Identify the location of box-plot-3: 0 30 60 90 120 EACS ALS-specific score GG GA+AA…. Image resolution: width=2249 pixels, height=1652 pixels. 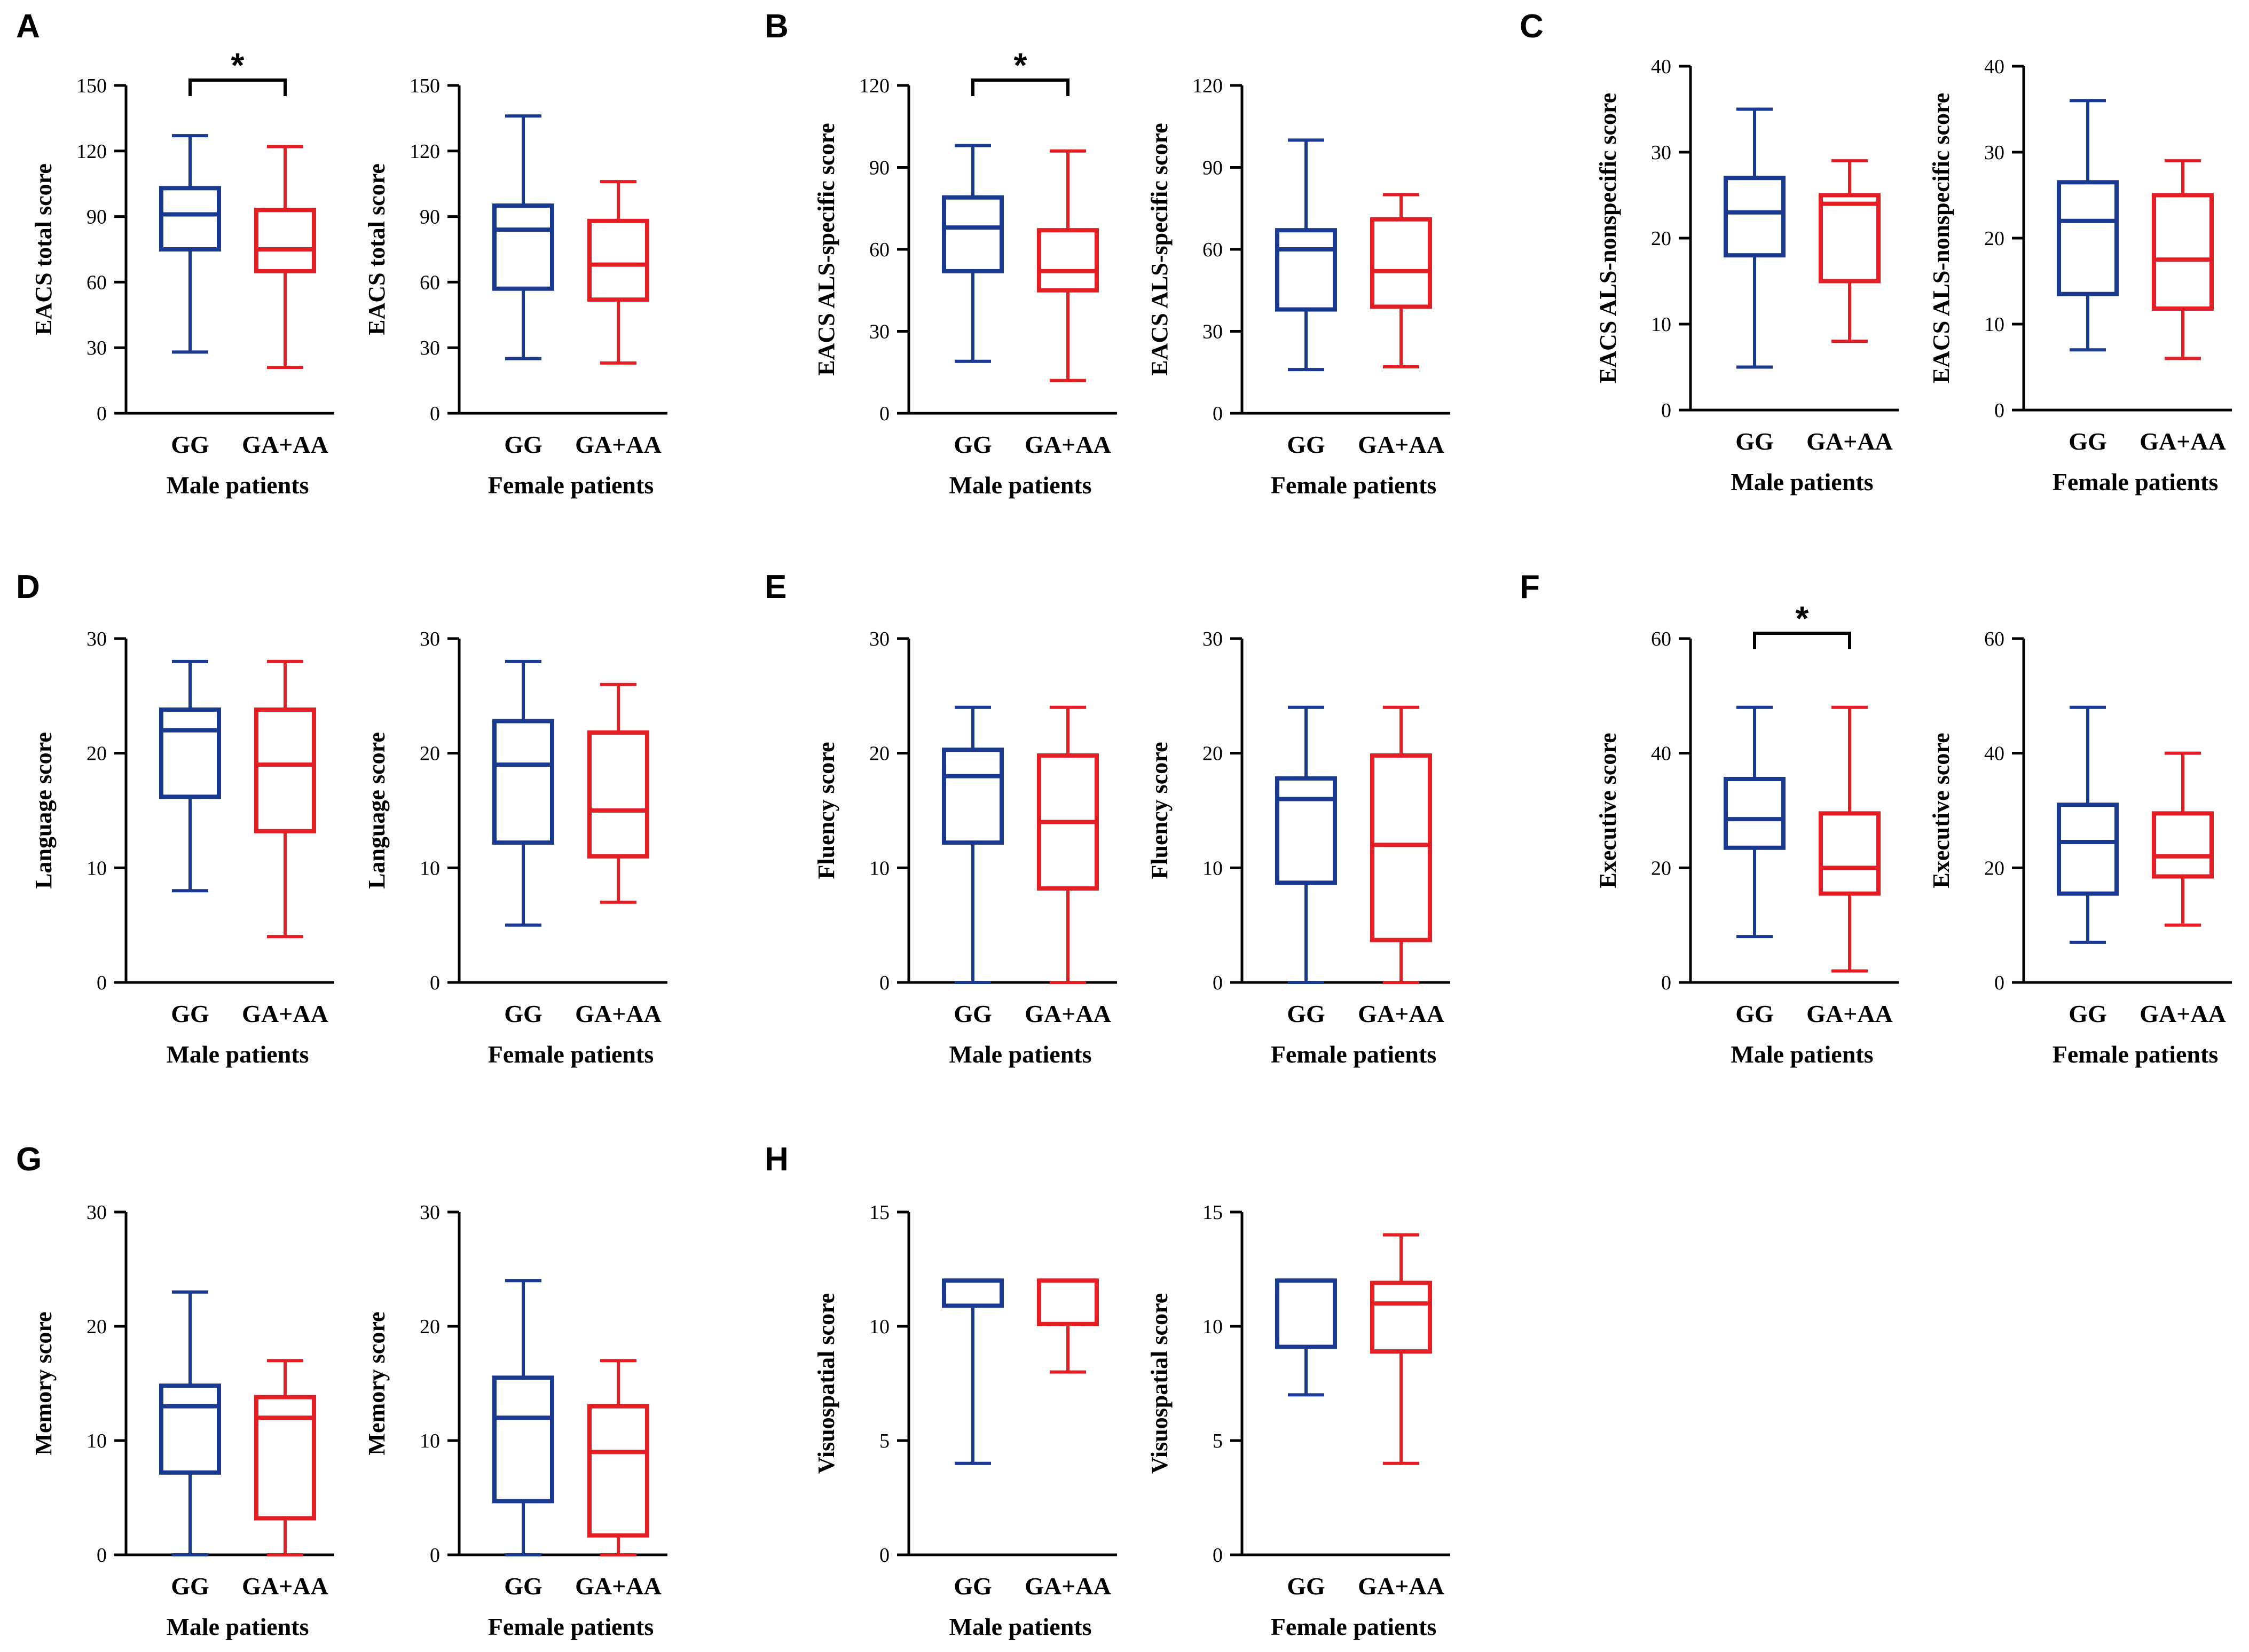
(1298, 287).